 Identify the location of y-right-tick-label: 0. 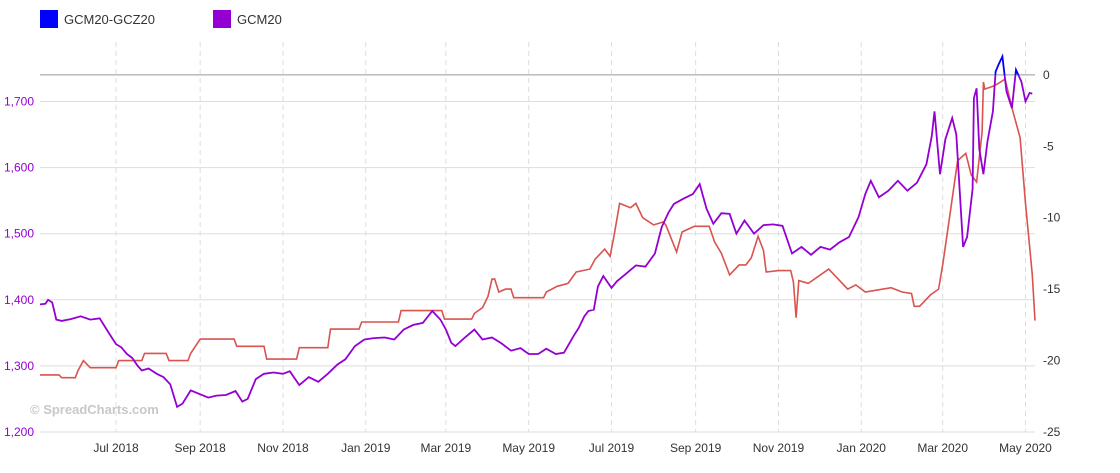
(1046, 75).